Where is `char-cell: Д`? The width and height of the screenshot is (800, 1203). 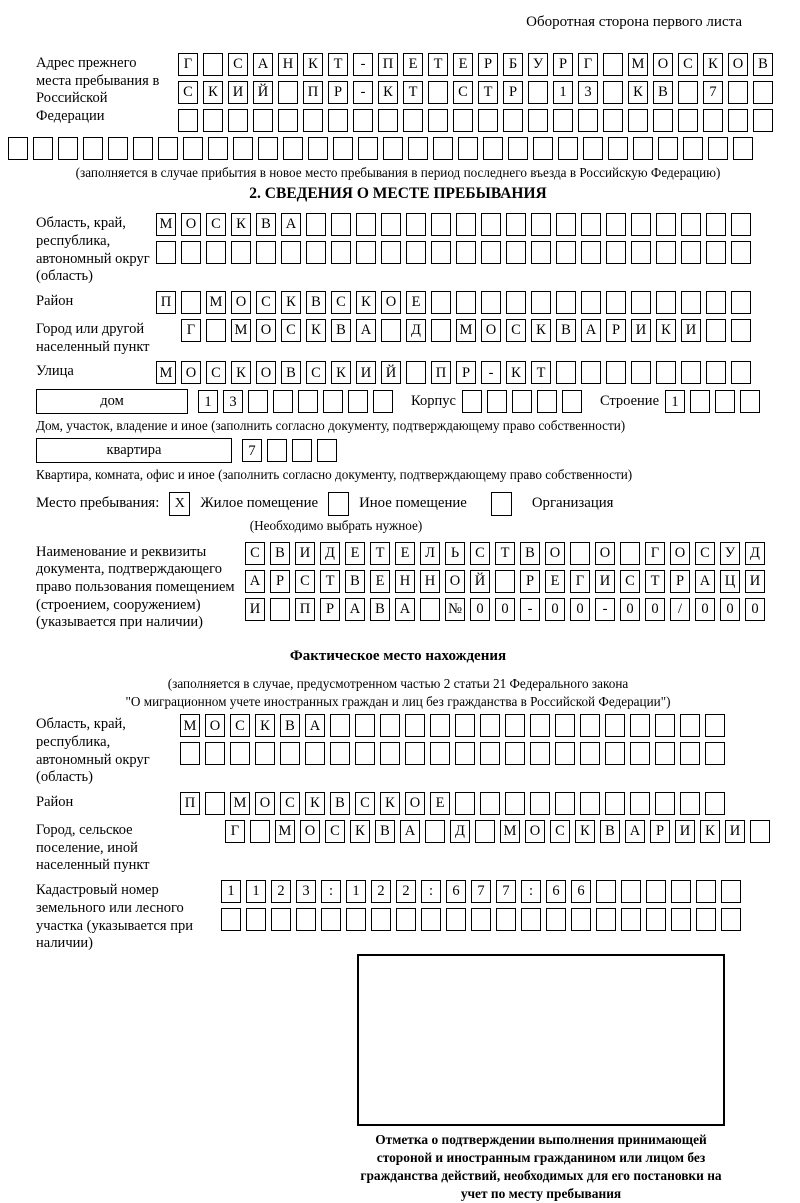 char-cell: Д is located at coordinates (755, 553).